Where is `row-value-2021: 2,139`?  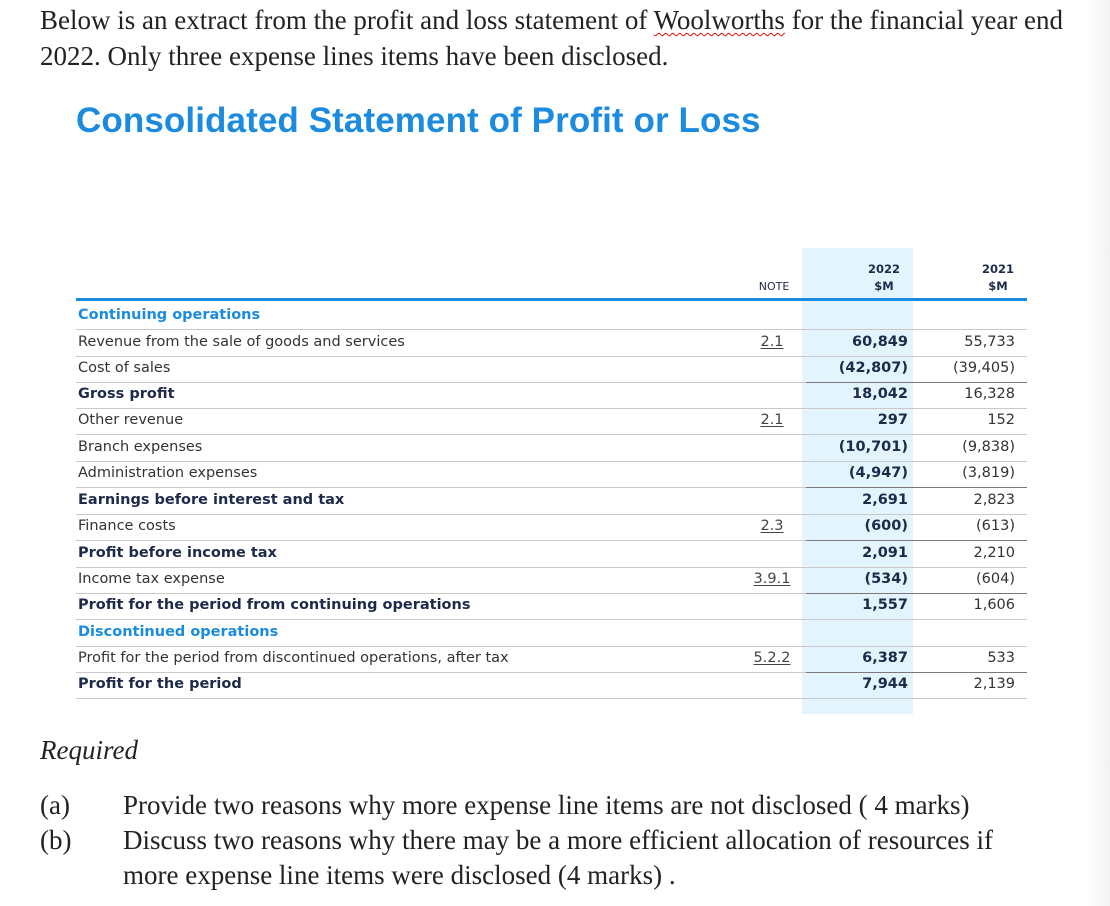
row-value-2021: 2,139 is located at coordinates (994, 684).